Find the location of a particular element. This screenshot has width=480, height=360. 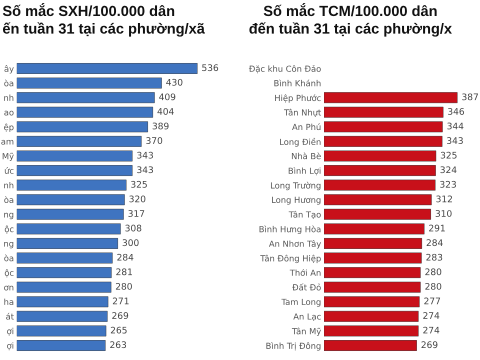

chart-title: Số mắc TCM/100.000 dân đến tuần 31 tại các phường/x is located at coordinates (350, 19).